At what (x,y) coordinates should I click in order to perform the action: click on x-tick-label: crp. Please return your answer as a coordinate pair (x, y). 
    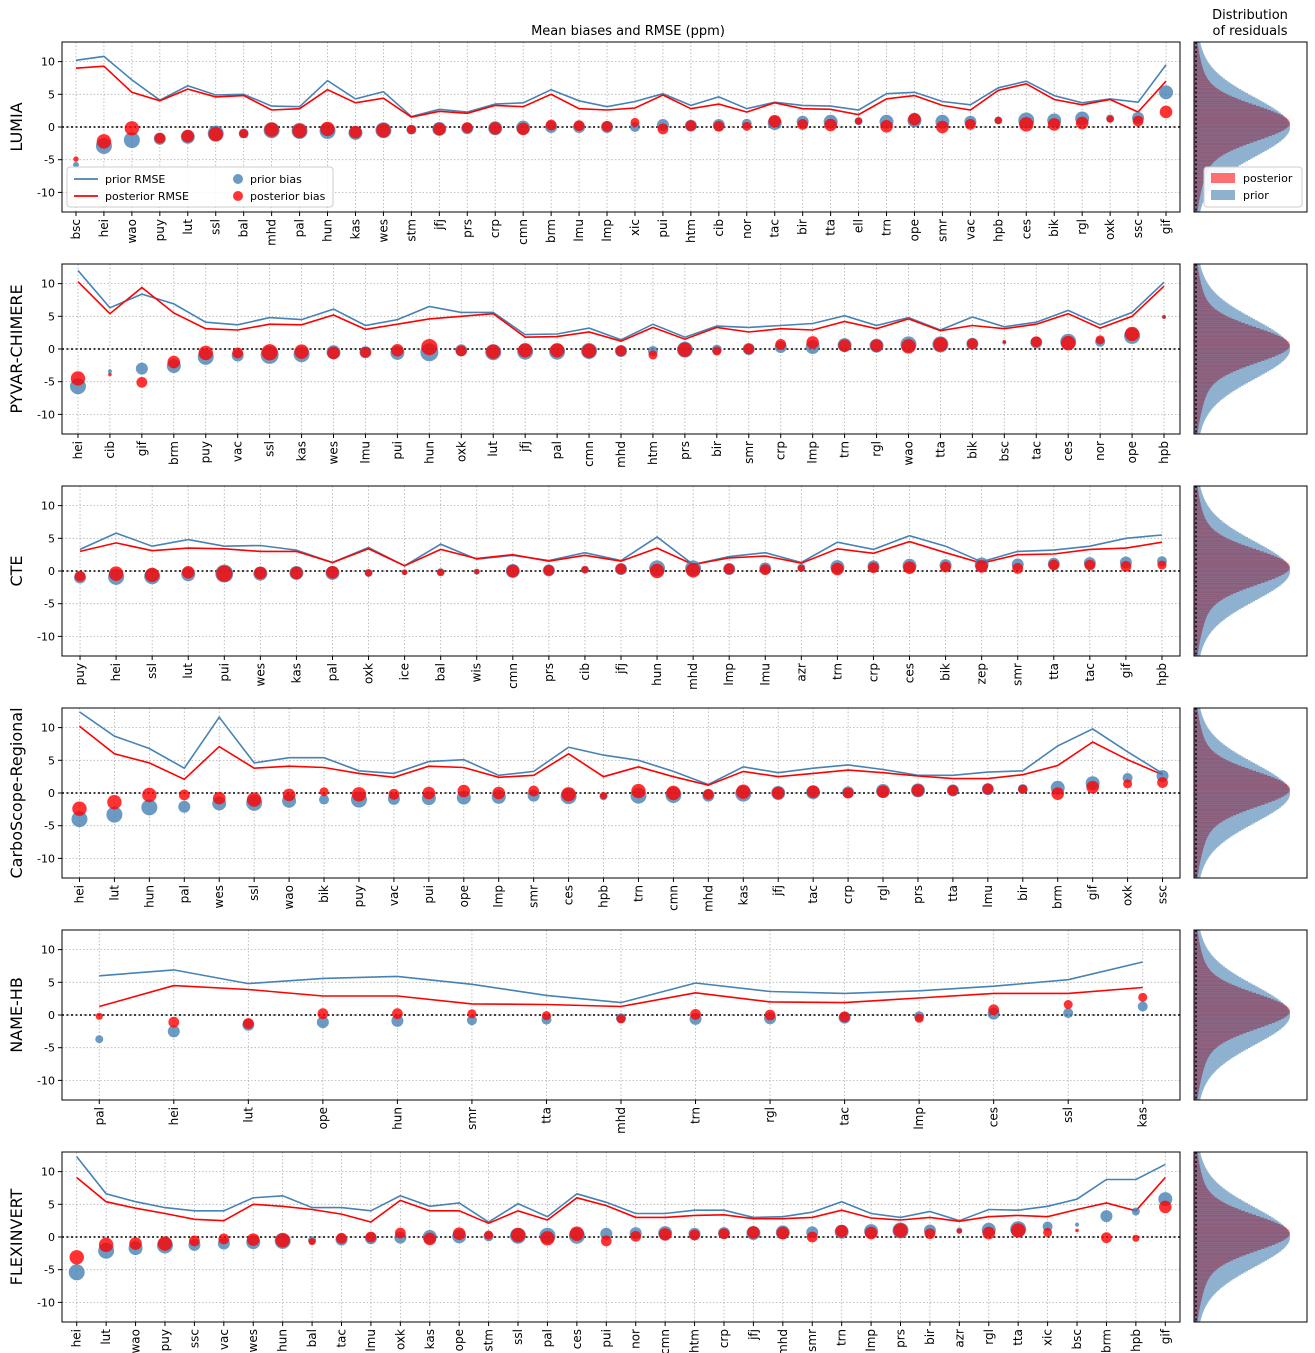
    Looking at the image, I should click on (873, 672).